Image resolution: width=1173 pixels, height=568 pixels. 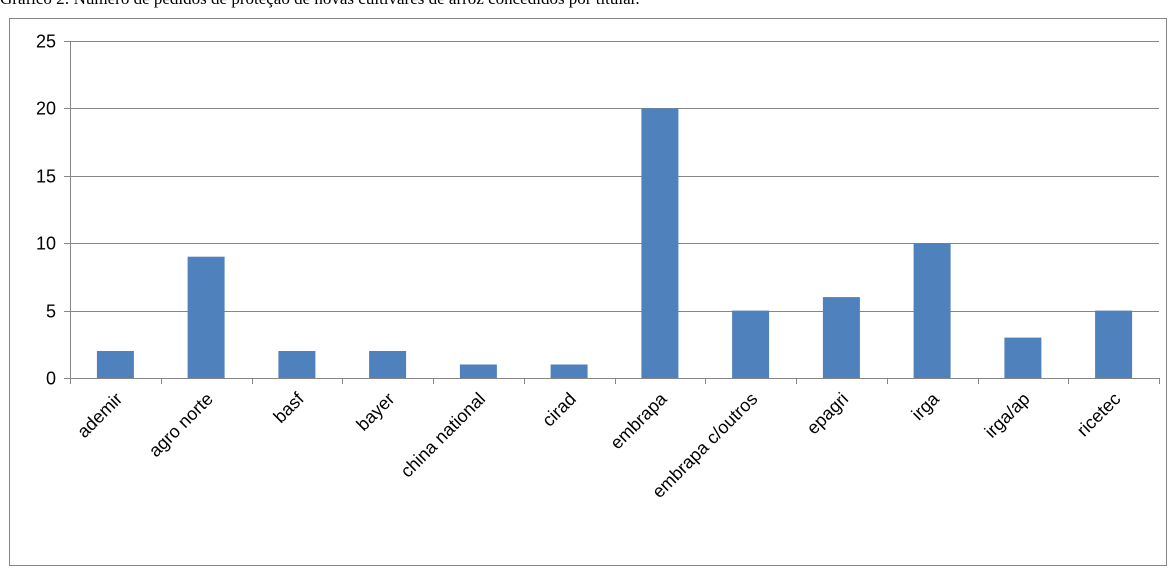 What do you see at coordinates (99, 415) in the screenshot?
I see `x-tick-label: ademir` at bounding box center [99, 415].